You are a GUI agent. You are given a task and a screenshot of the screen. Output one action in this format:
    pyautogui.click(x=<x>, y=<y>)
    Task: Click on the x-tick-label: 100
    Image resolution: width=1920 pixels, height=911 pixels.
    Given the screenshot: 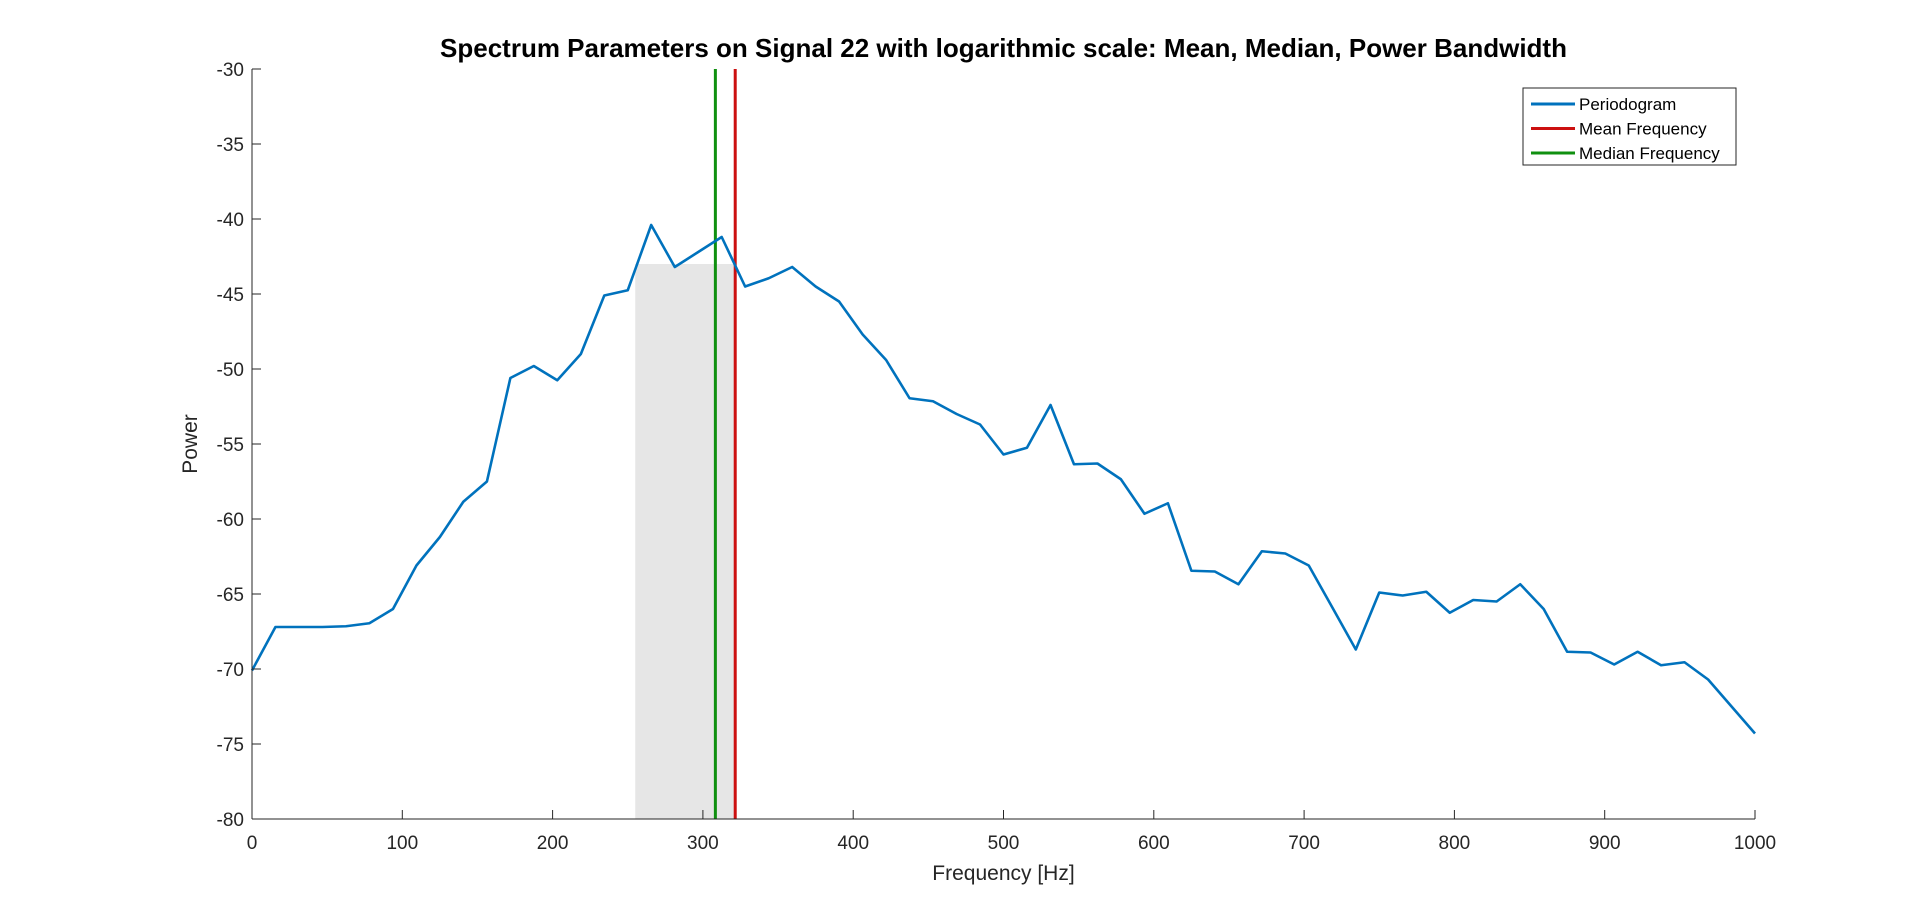 What is the action you would take?
    pyautogui.click(x=402, y=843)
    